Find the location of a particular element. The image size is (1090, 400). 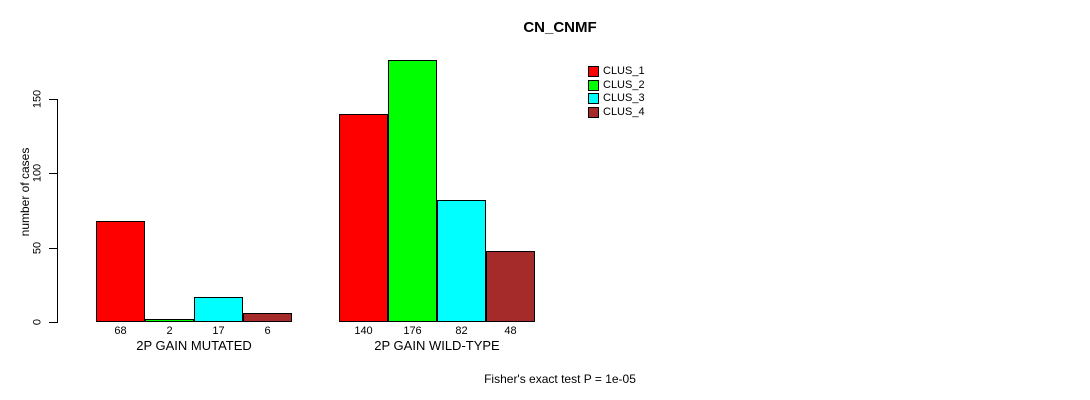

y-axis-title: number of cases is located at coordinates (25, 192).